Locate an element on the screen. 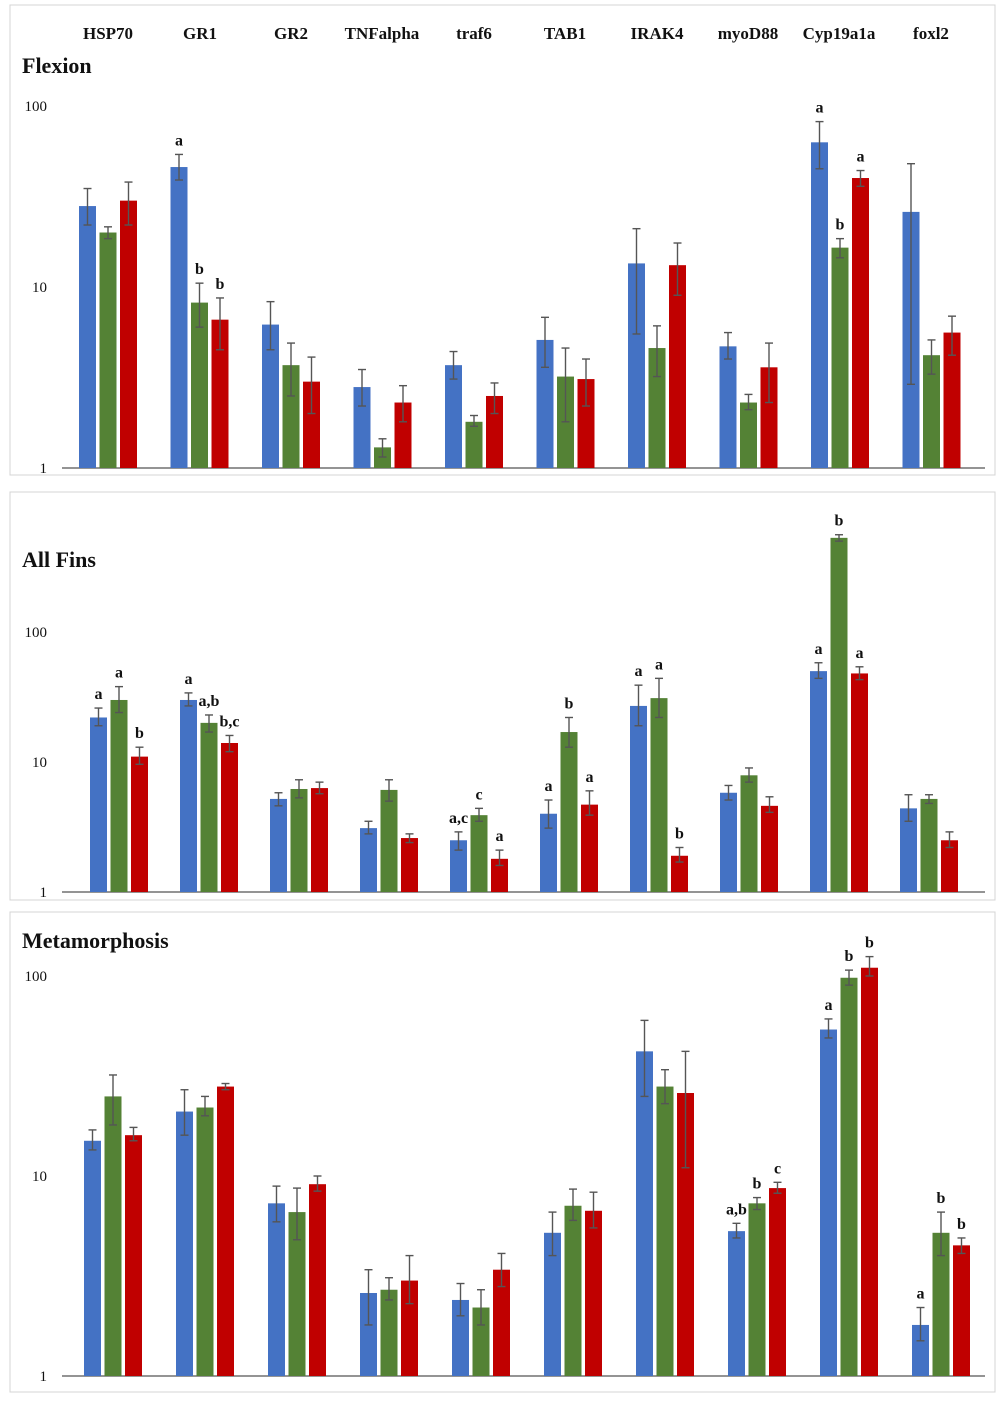  panel-title-flexion: Flexion is located at coordinates (57, 65).